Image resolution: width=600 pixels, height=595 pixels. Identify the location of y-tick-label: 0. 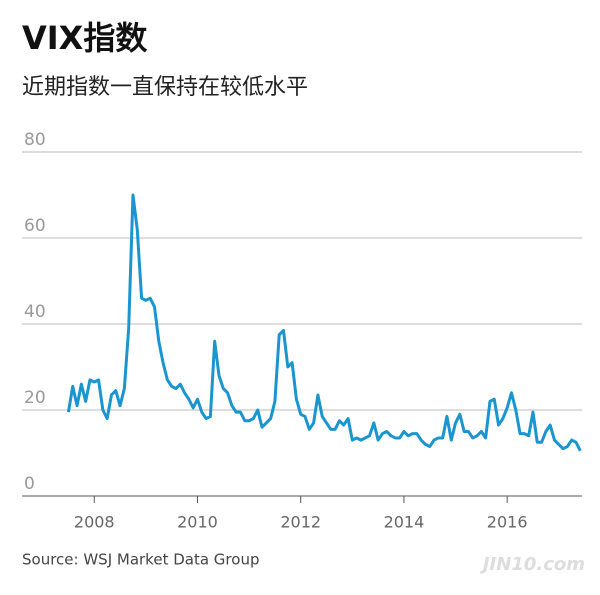
(29, 484).